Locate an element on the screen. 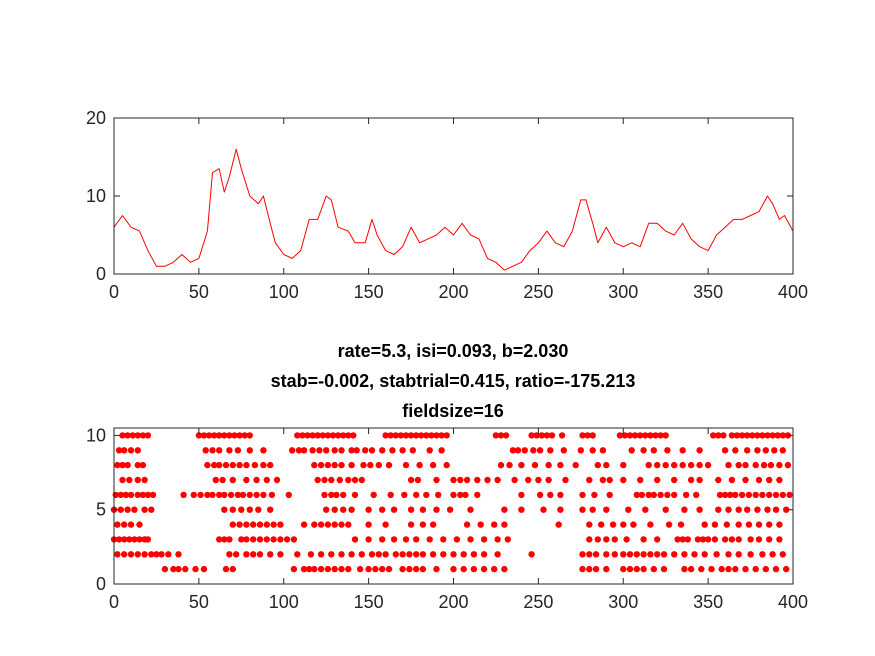 This screenshot has width=875, height=656. line-chart-x-tick-label: 200 is located at coordinates (453, 292).